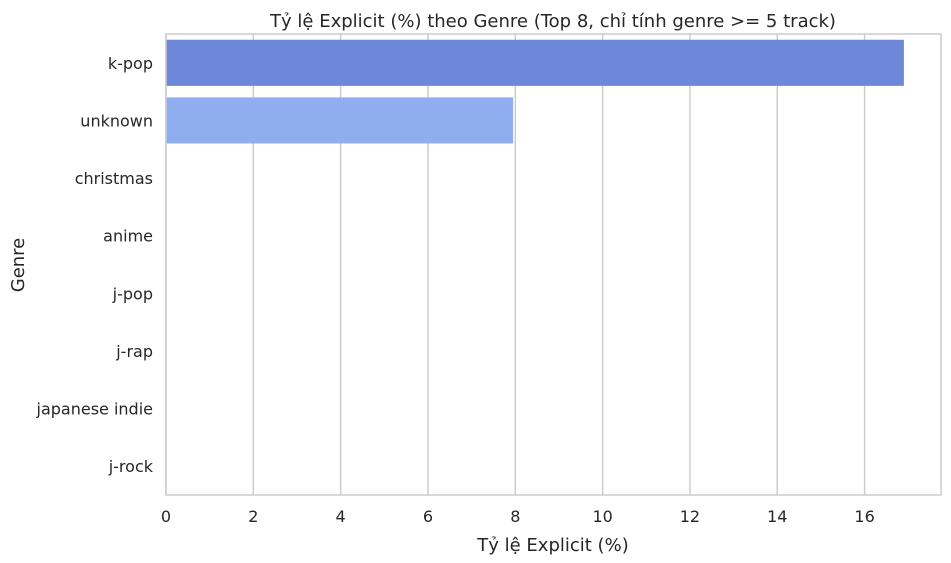  Describe the element at coordinates (515, 516) in the screenshot. I see `x-tick-label: 8` at that location.